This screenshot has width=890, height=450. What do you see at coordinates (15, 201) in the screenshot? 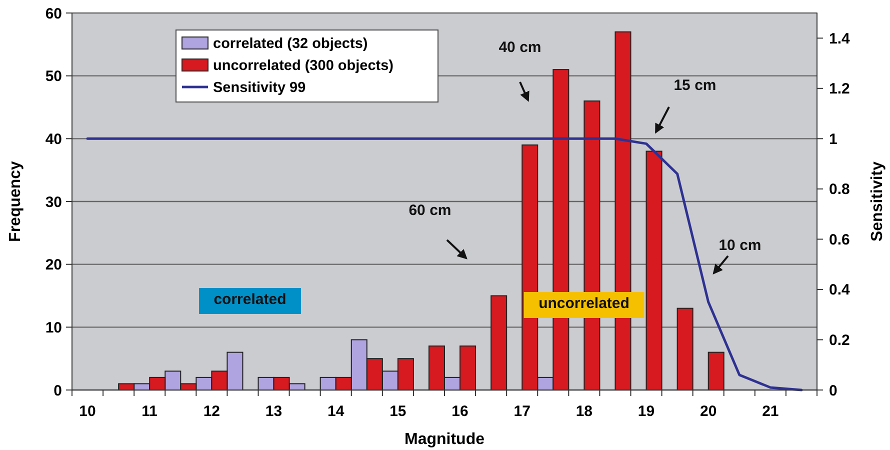
I see `y-axis-title: Frequency` at bounding box center [15, 201].